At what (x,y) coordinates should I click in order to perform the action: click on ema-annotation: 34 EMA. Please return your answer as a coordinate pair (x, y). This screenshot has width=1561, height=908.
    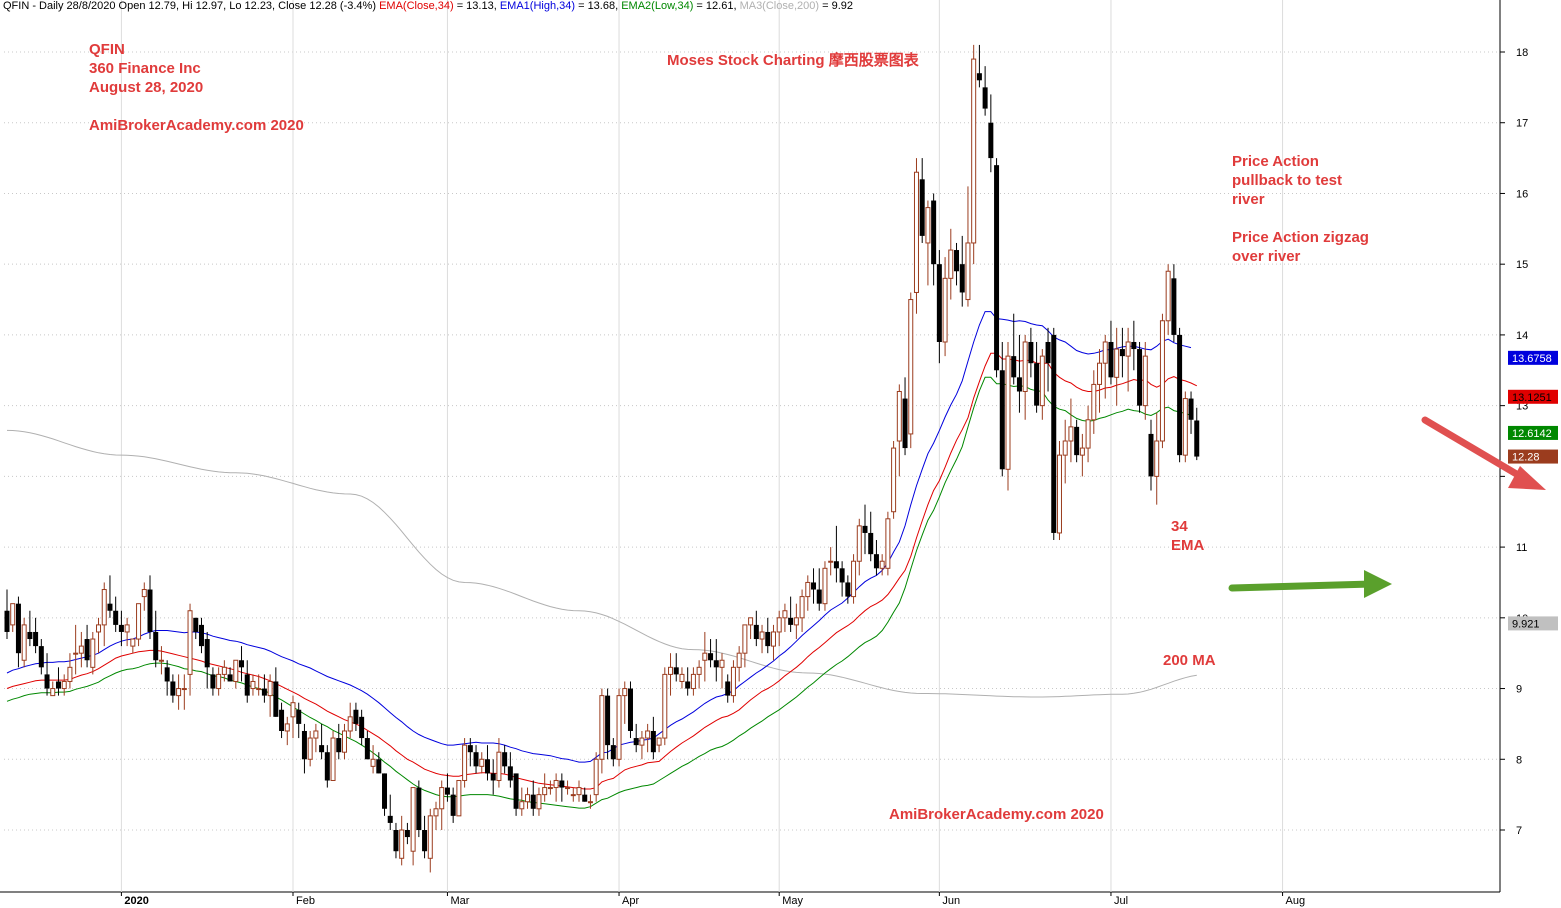
    Looking at the image, I should click on (1187, 536).